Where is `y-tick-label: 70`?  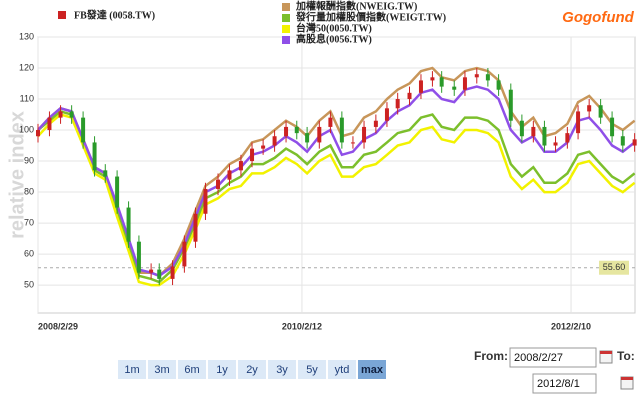
y-tick-label: 70 is located at coordinates (29, 222).